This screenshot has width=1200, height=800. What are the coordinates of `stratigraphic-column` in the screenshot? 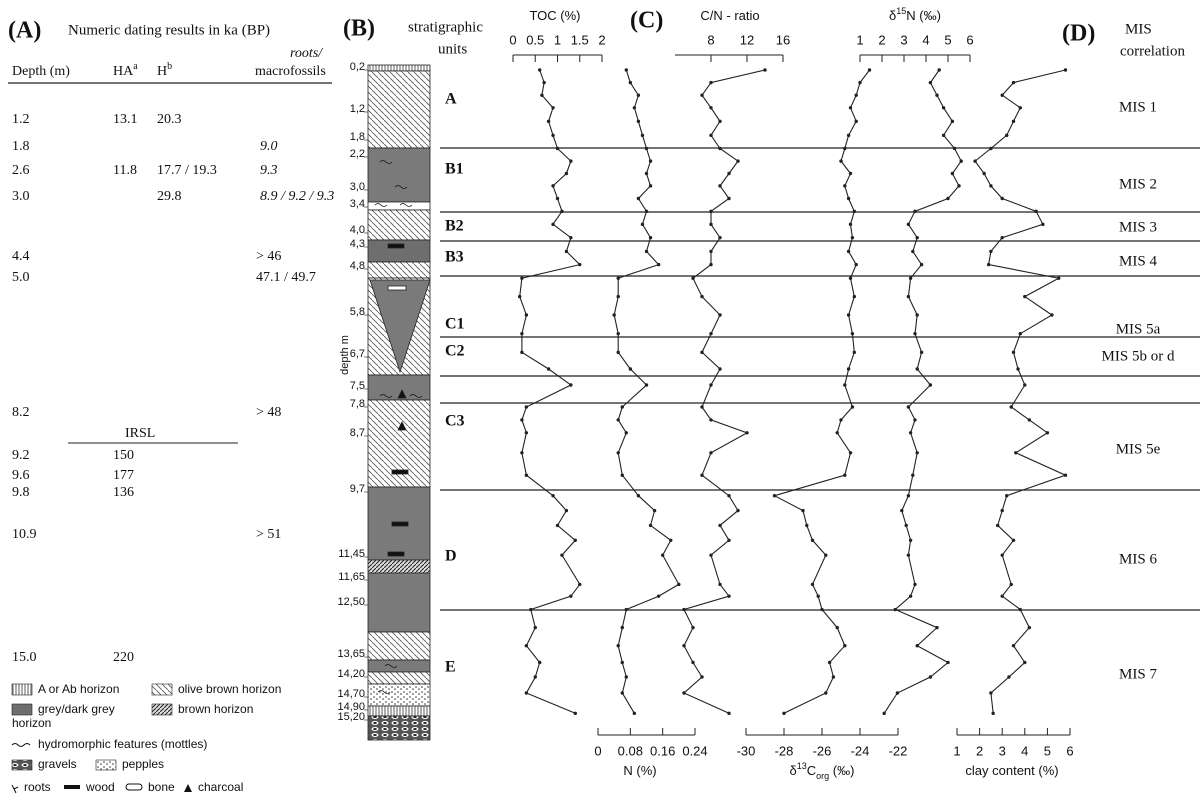 It's located at (399, 402).